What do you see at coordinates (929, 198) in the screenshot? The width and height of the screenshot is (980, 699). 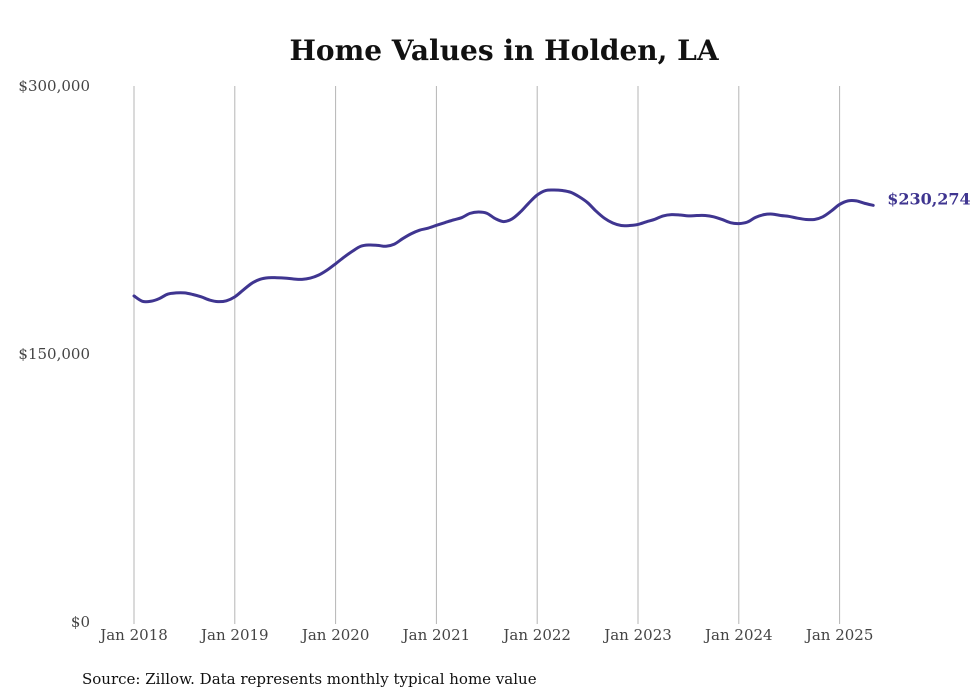 I see `end-value-label: $230,274` at bounding box center [929, 198].